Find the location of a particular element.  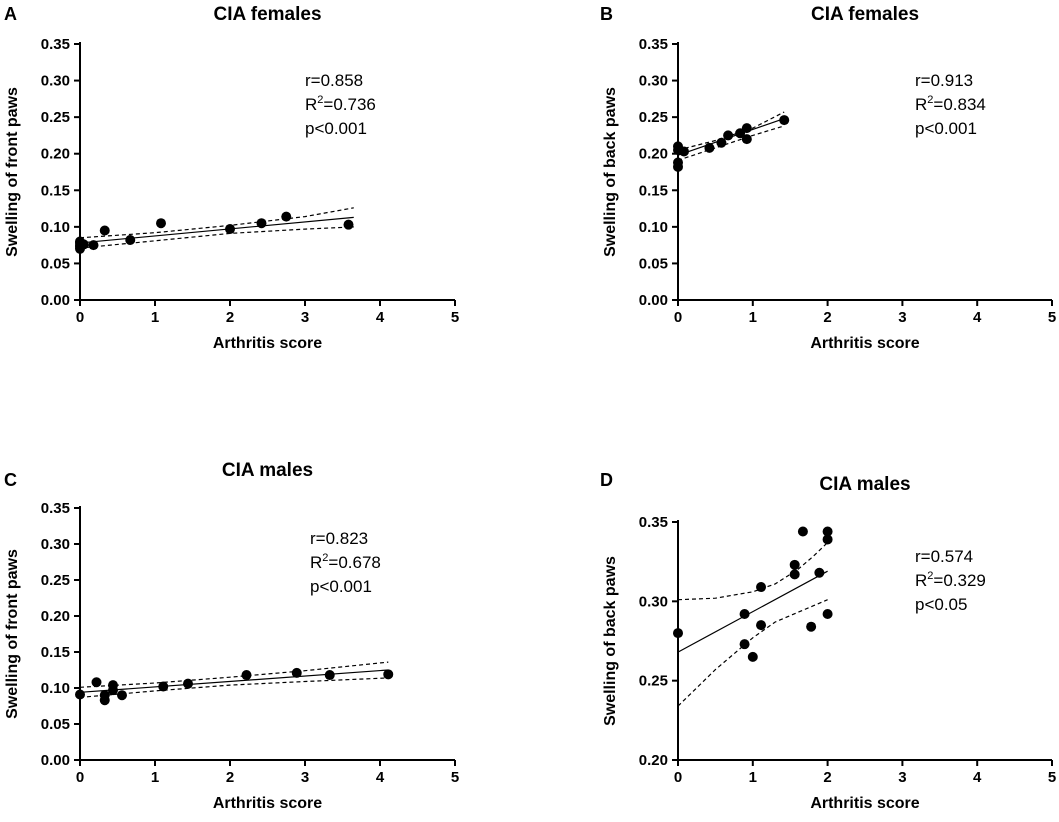

stat-r: r=0.858 is located at coordinates (334, 80).